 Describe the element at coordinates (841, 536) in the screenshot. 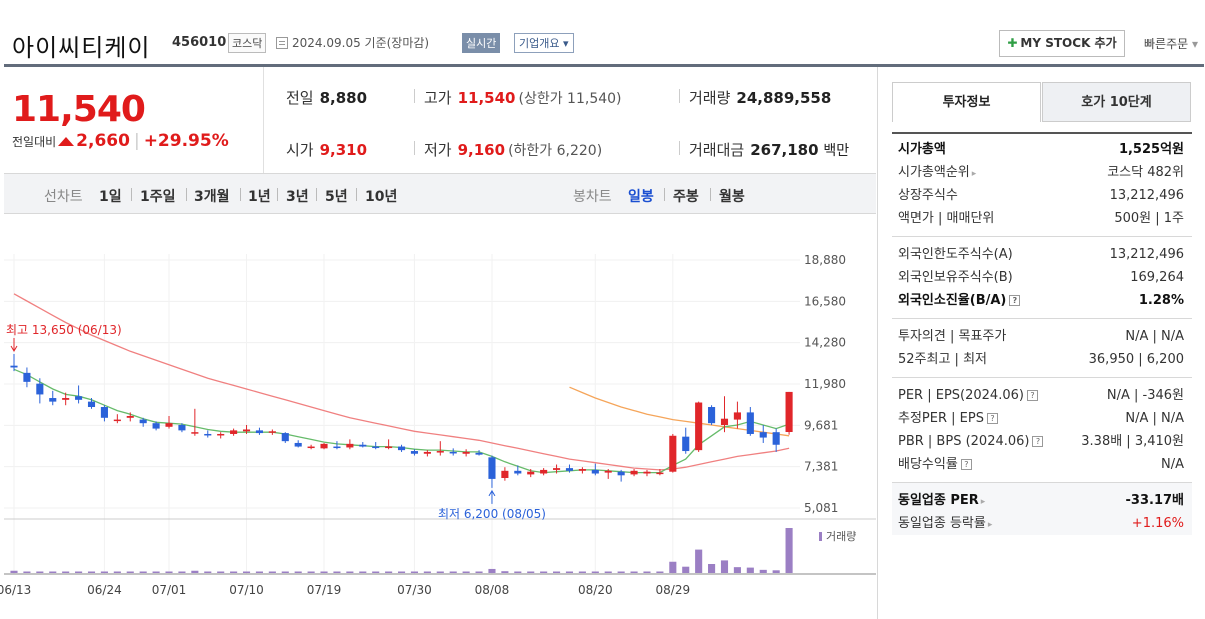

I see `volume-label: 거래량` at that location.